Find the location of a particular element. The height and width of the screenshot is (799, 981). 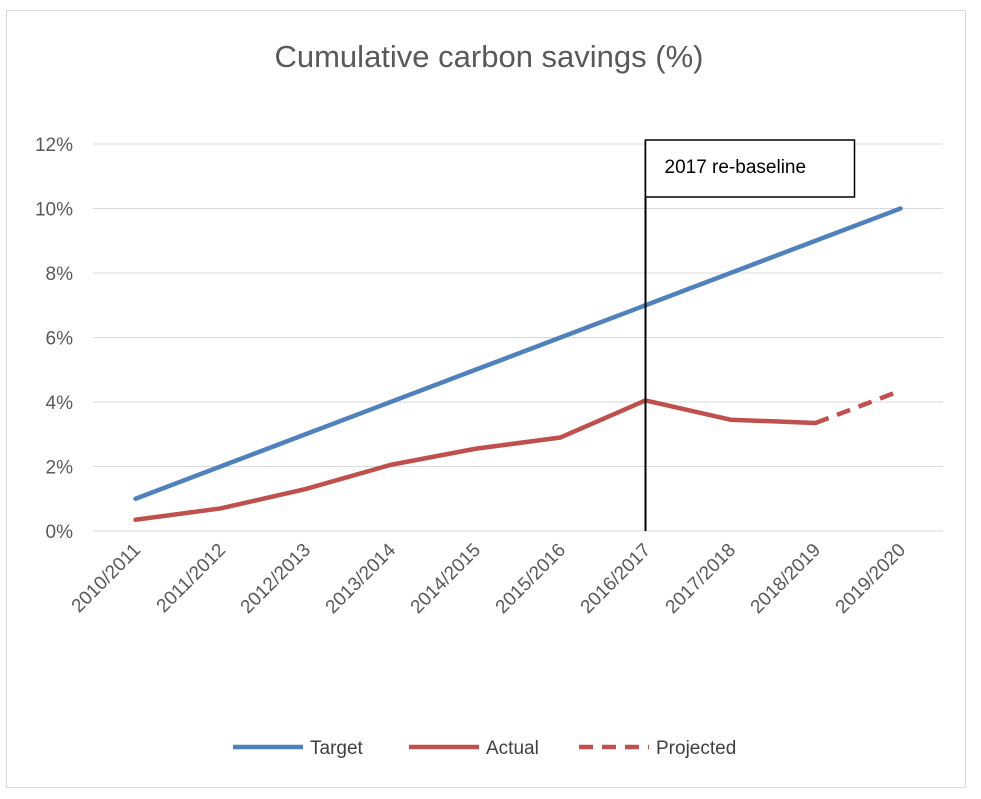

legend: Target Actual Projected is located at coordinates (484, 748).